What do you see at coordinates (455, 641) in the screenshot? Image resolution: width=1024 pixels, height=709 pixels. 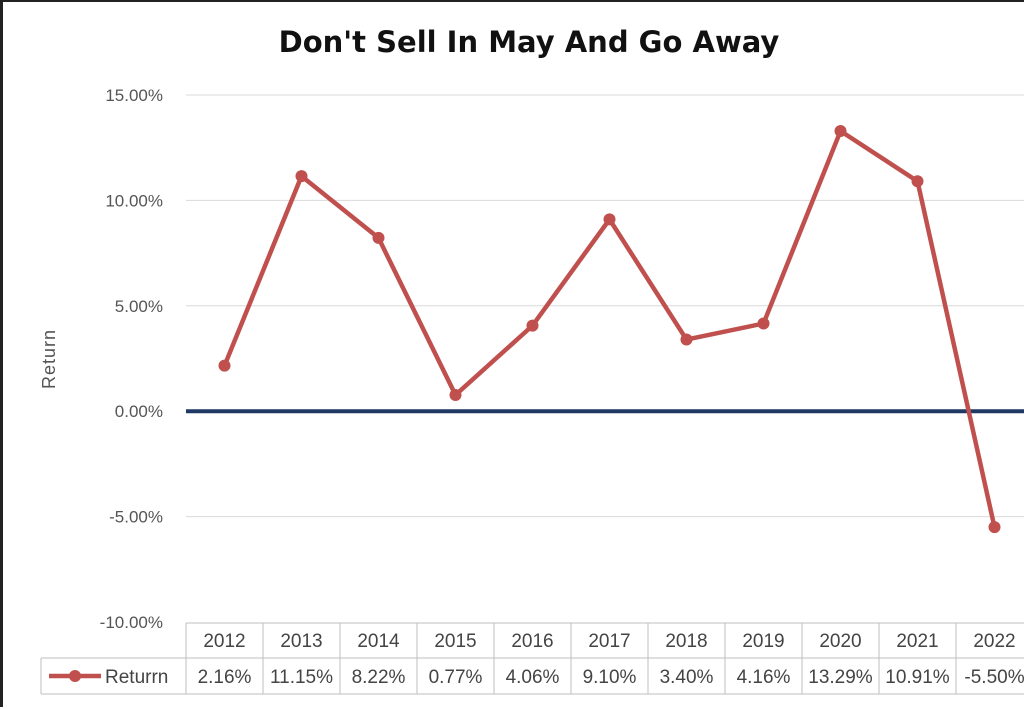 I see `category-label-2015: 2015` at bounding box center [455, 641].